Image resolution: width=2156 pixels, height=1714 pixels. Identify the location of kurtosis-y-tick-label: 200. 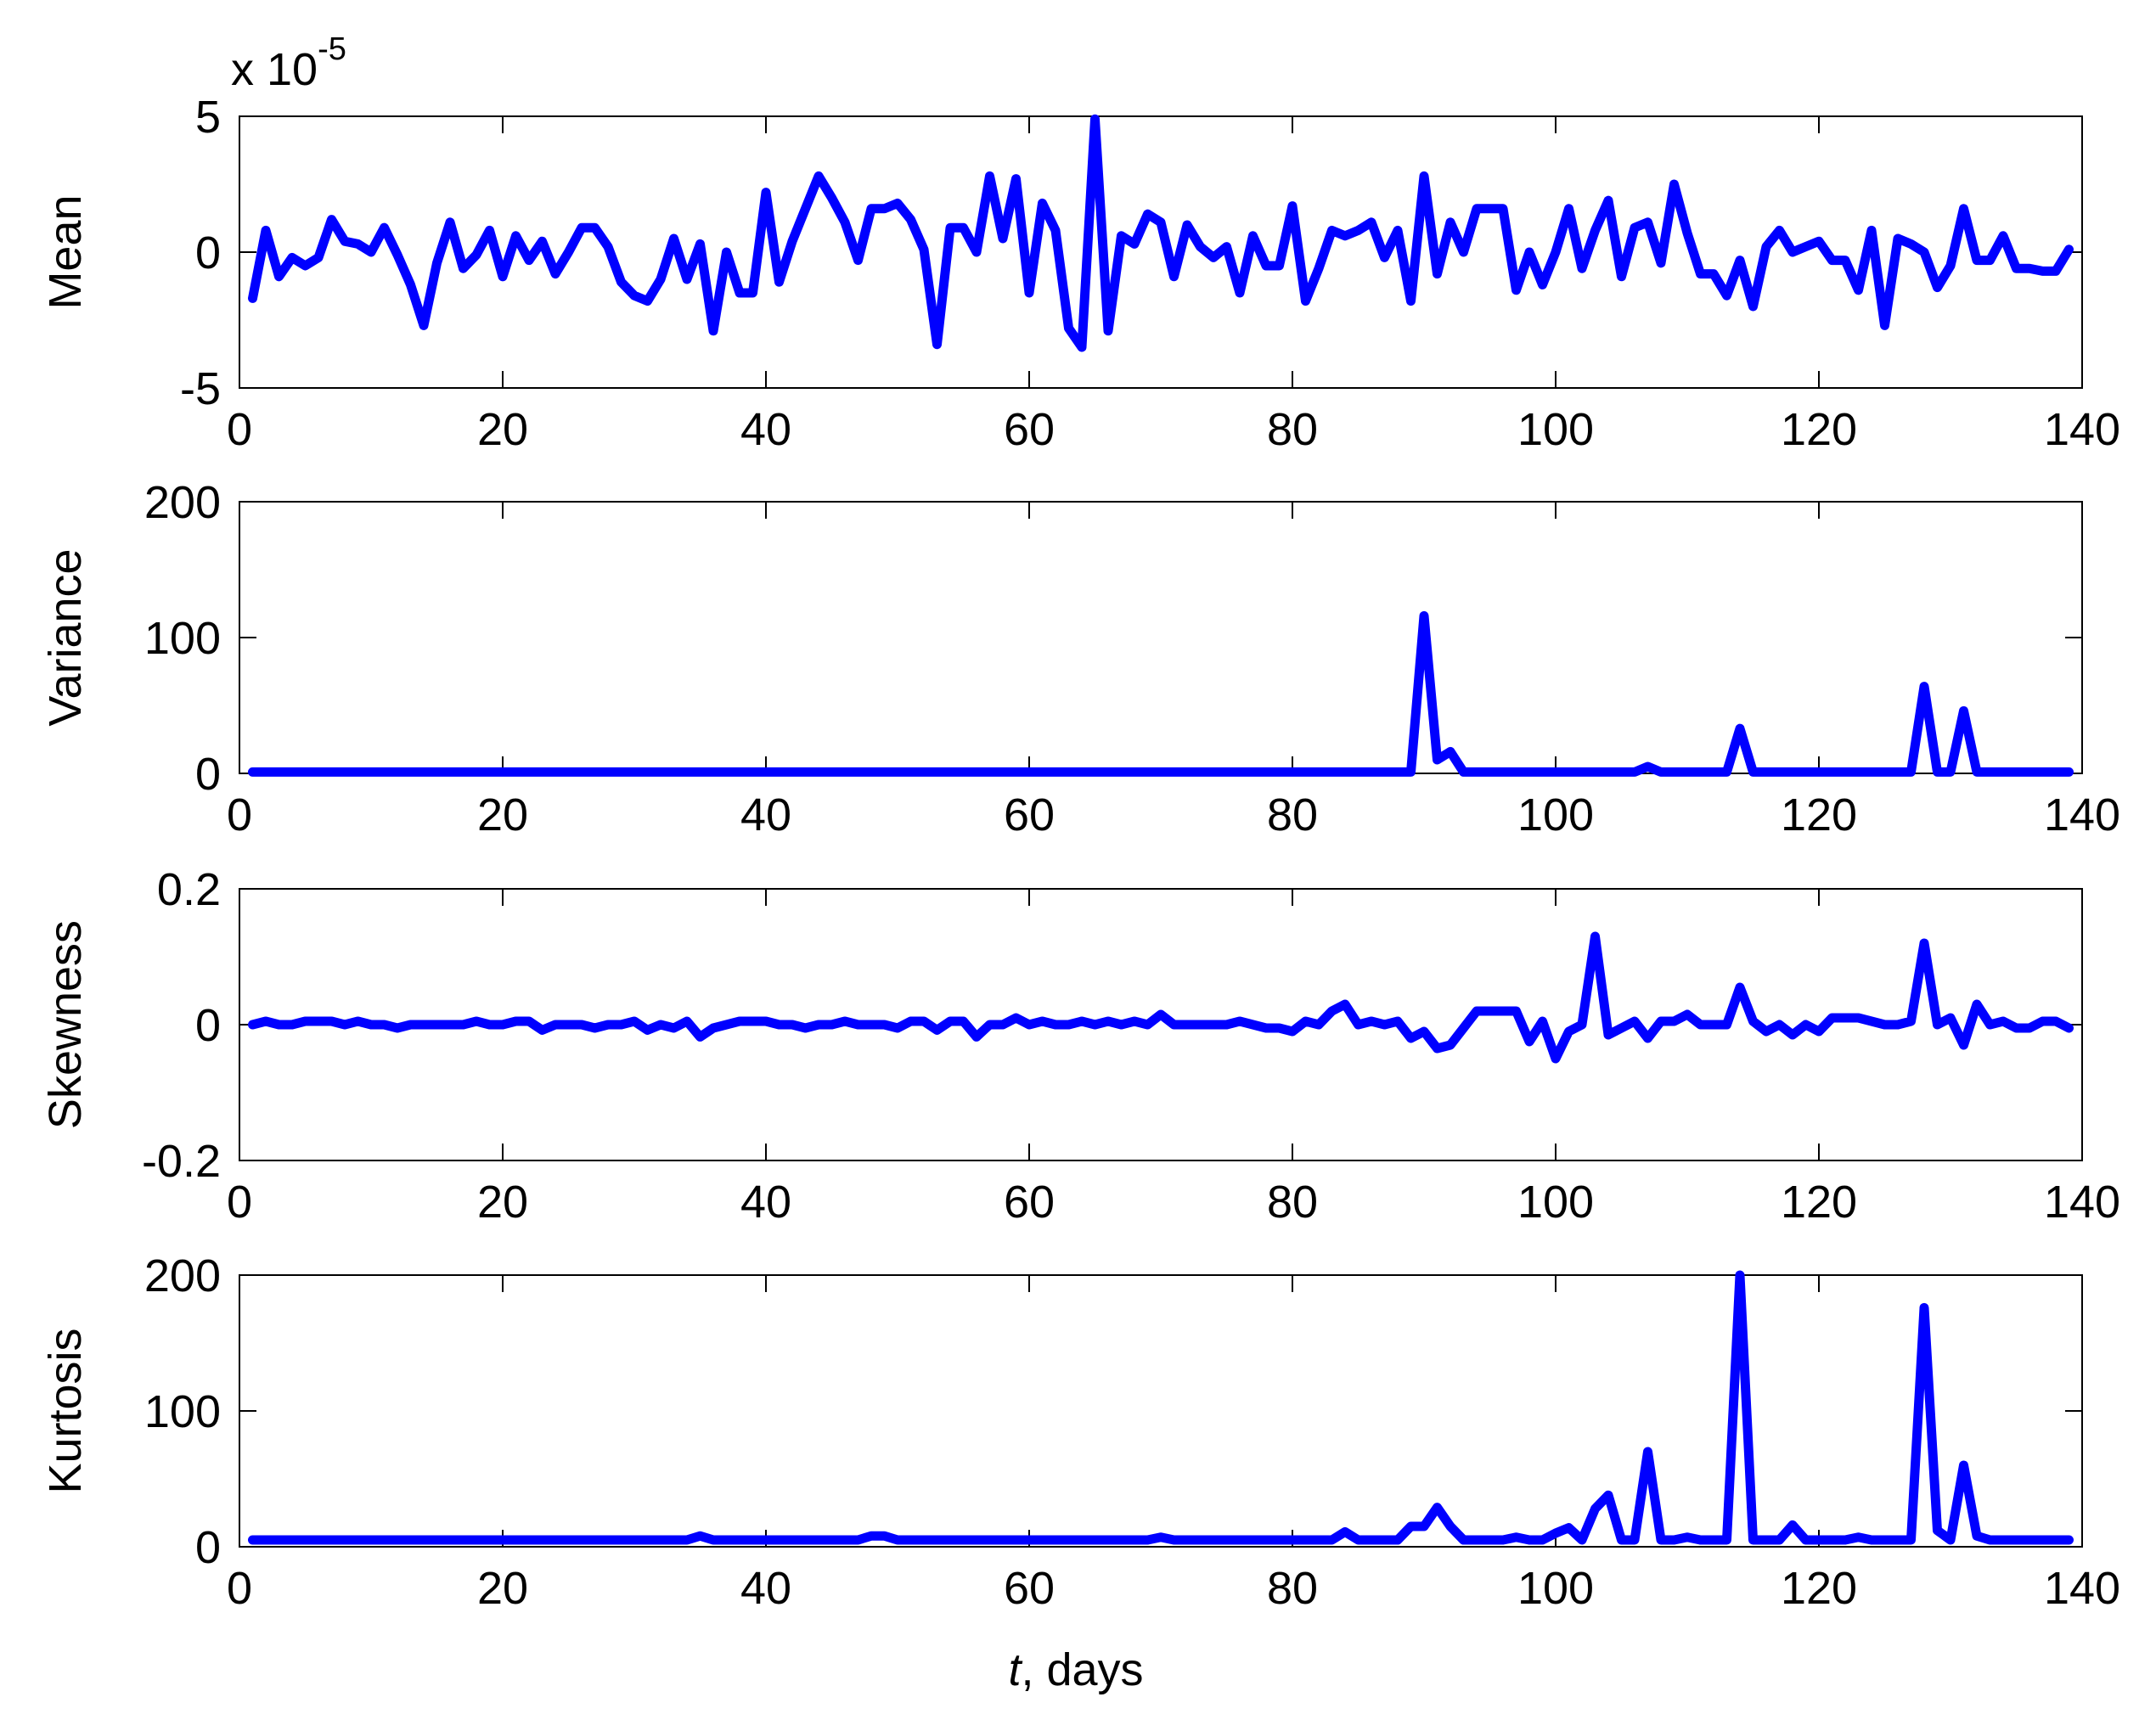
(182, 1276).